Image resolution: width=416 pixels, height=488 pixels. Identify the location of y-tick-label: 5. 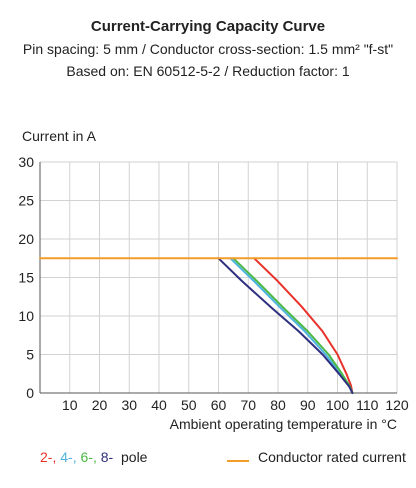
(30, 355).